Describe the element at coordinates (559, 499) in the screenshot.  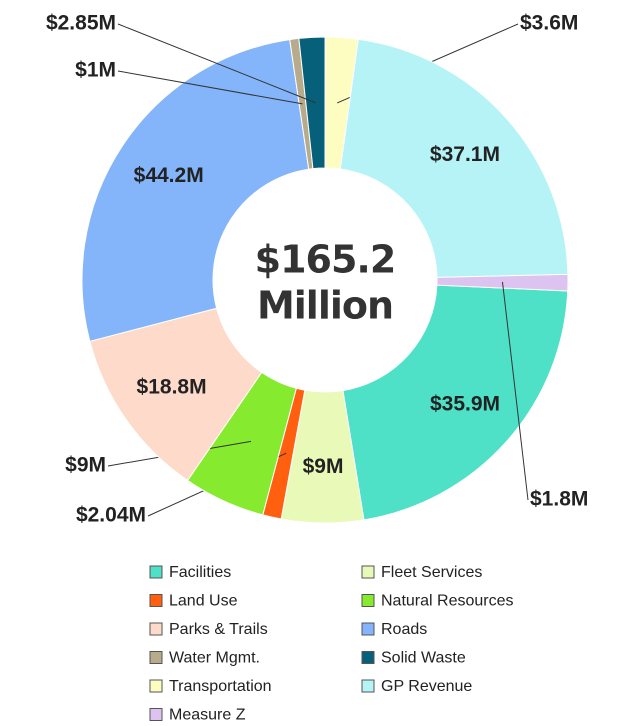
I see `value-label: $1.8M` at that location.